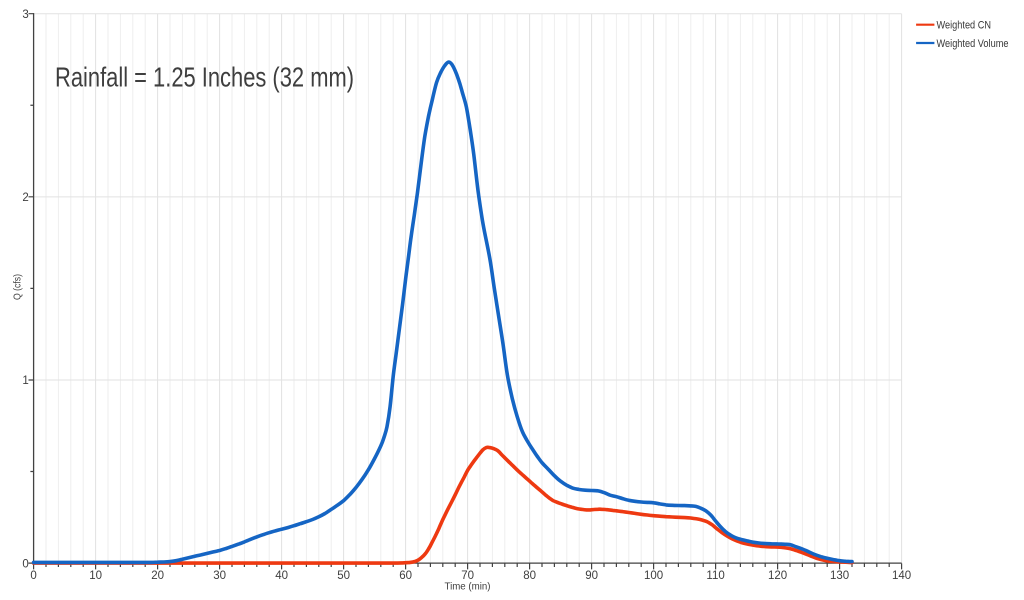 The width and height of the screenshot is (1024, 600). Describe the element at coordinates (95, 576) in the screenshot. I see `svg-text: 10` at that location.